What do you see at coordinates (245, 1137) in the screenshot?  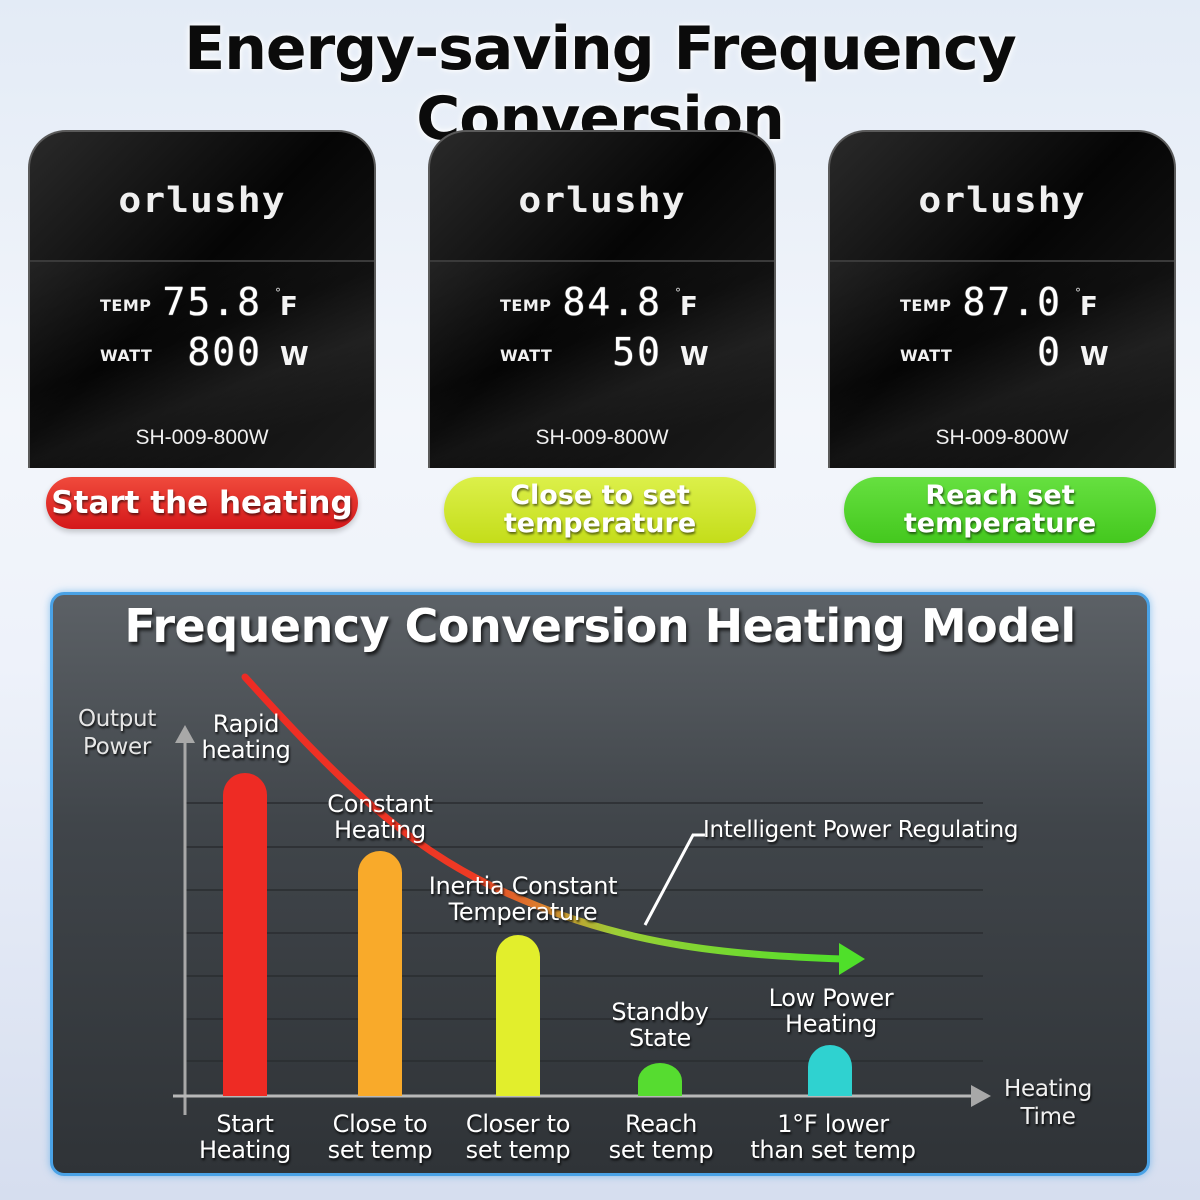 I see `category-label-1: Start Heating` at bounding box center [245, 1137].